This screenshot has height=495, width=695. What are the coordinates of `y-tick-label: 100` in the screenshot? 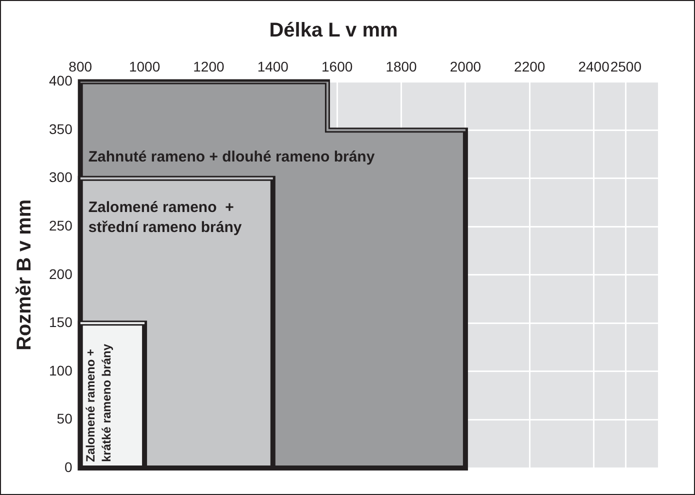 It's located at (61, 370).